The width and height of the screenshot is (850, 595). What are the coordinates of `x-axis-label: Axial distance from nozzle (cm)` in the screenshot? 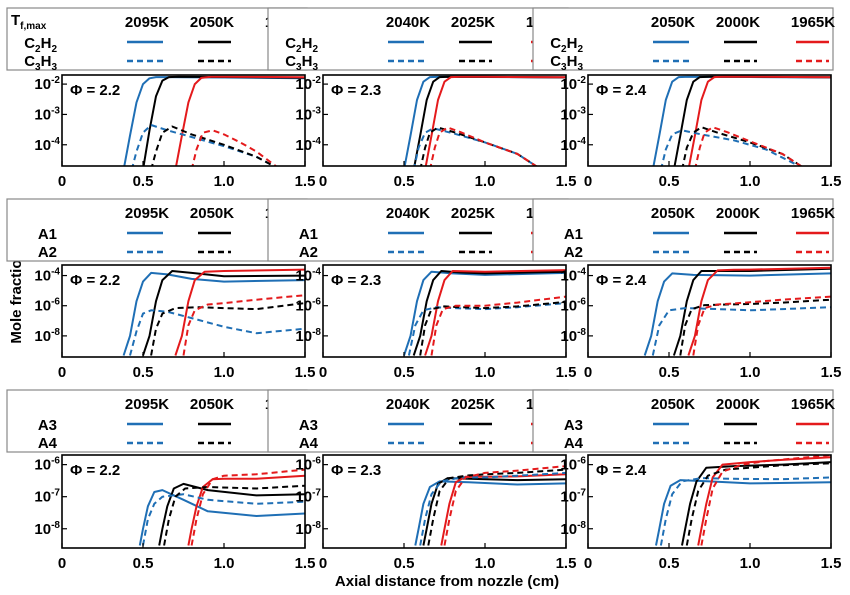 It's located at (447, 581).